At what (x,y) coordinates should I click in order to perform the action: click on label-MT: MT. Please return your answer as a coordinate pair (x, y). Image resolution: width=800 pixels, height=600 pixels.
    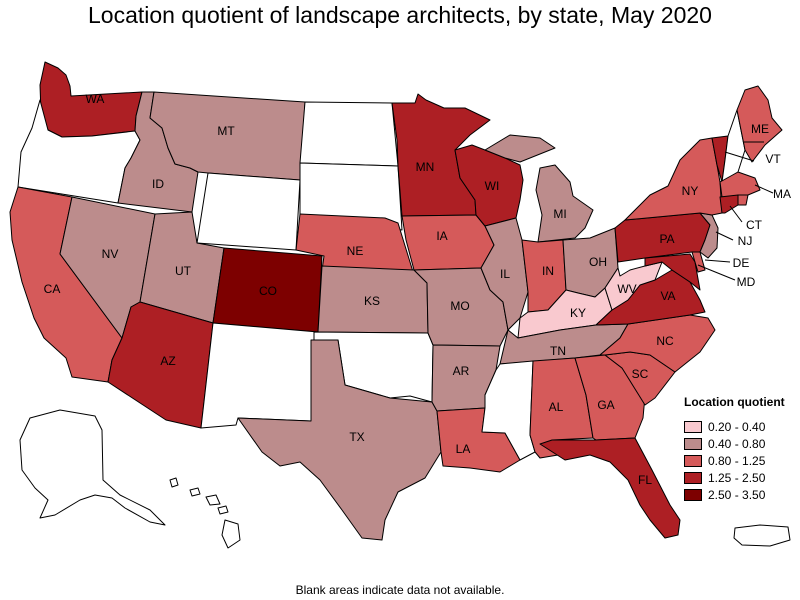
    Looking at the image, I should click on (226, 131).